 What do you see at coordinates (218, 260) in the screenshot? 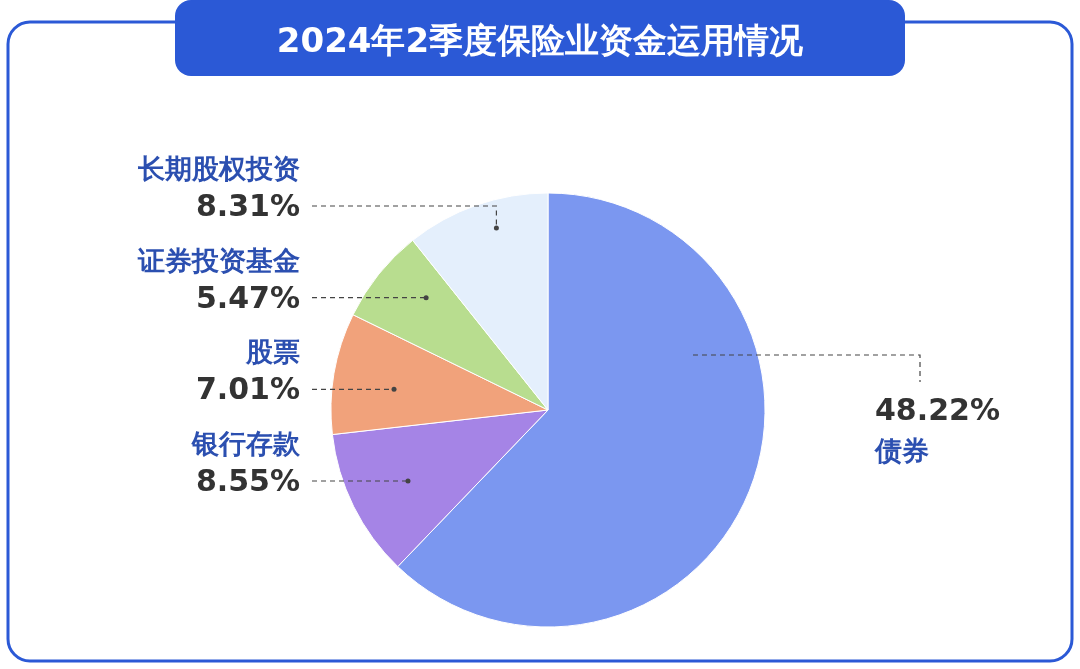
I see `slice-label: 证券投资基金` at bounding box center [218, 260].